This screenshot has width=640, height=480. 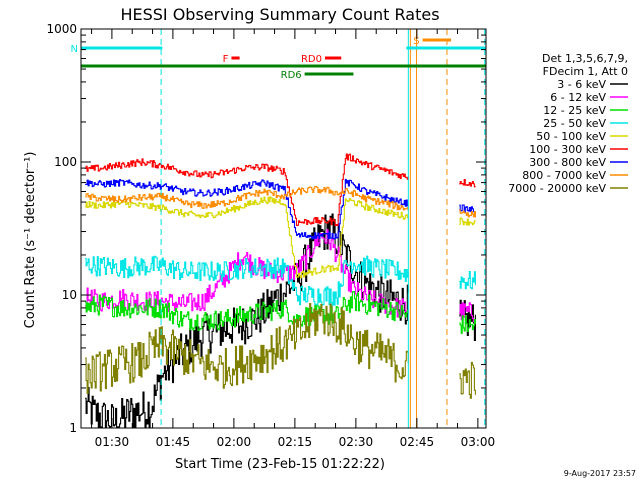 I want to click on series-line-300-to-800keV, so click(x=280, y=209).